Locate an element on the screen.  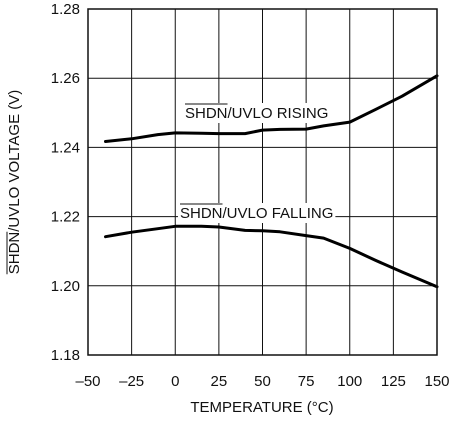
series-label-rest-part: /UVLO RISING is located at coordinates (278, 113).